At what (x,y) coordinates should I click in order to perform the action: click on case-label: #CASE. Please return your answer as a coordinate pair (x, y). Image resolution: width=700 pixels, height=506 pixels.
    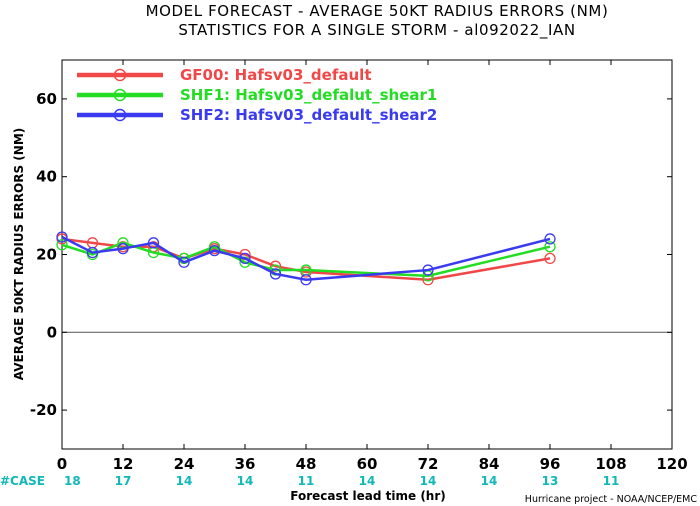
    Looking at the image, I should click on (22, 481).